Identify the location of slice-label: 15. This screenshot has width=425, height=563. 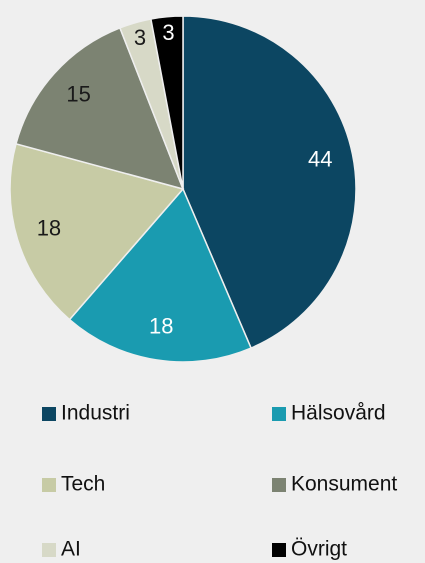
(78, 93).